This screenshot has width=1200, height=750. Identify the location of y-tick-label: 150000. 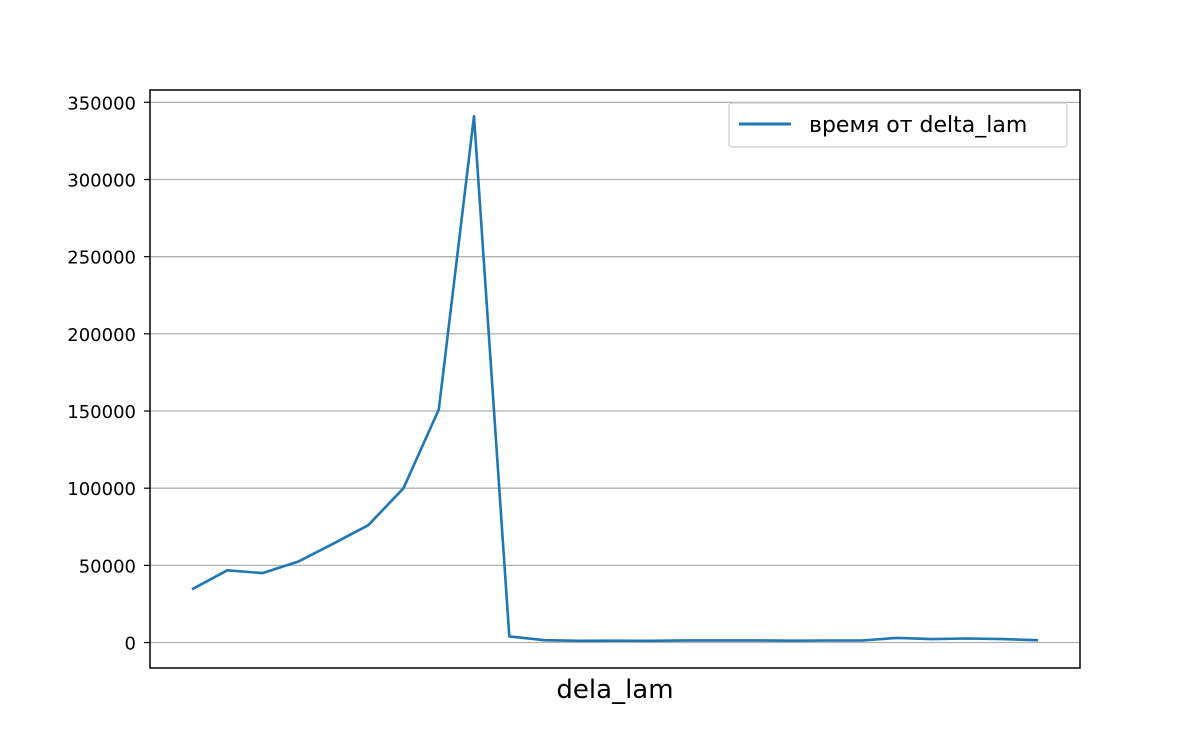
(101, 412).